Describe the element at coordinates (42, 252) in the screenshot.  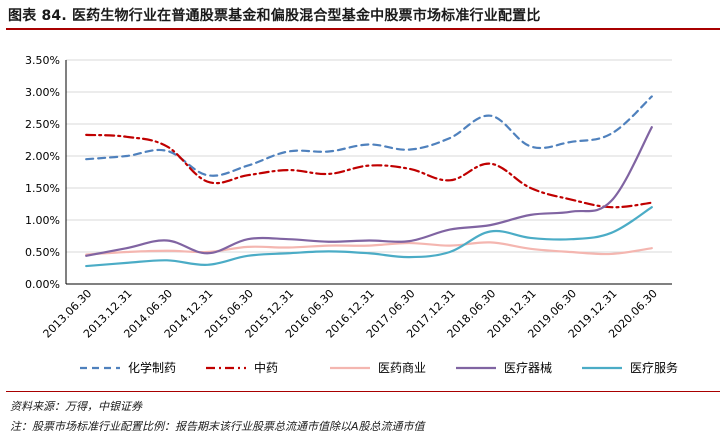
I see `y-tick-label: 0.50%` at that location.